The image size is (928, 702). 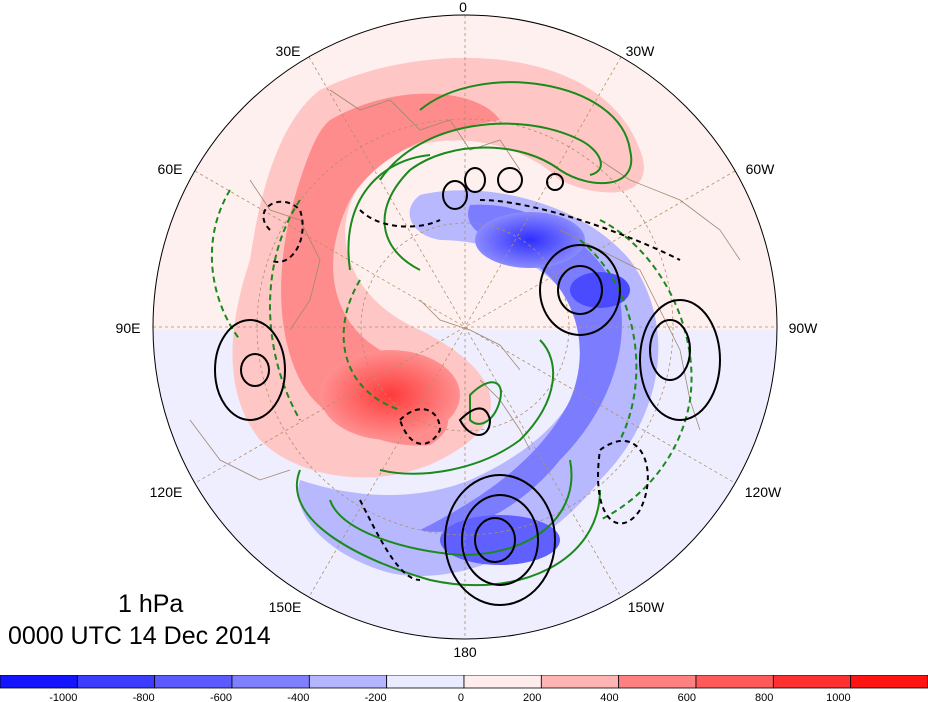 What do you see at coordinates (461, 697) in the screenshot?
I see `colorbar-tick-label: 0` at bounding box center [461, 697].